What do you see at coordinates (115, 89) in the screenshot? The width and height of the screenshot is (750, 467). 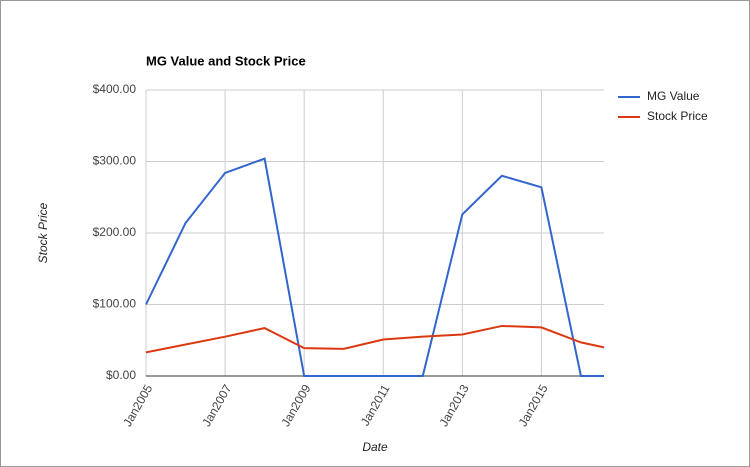 I see `y-tick-label: $400.00` at bounding box center [115, 89].